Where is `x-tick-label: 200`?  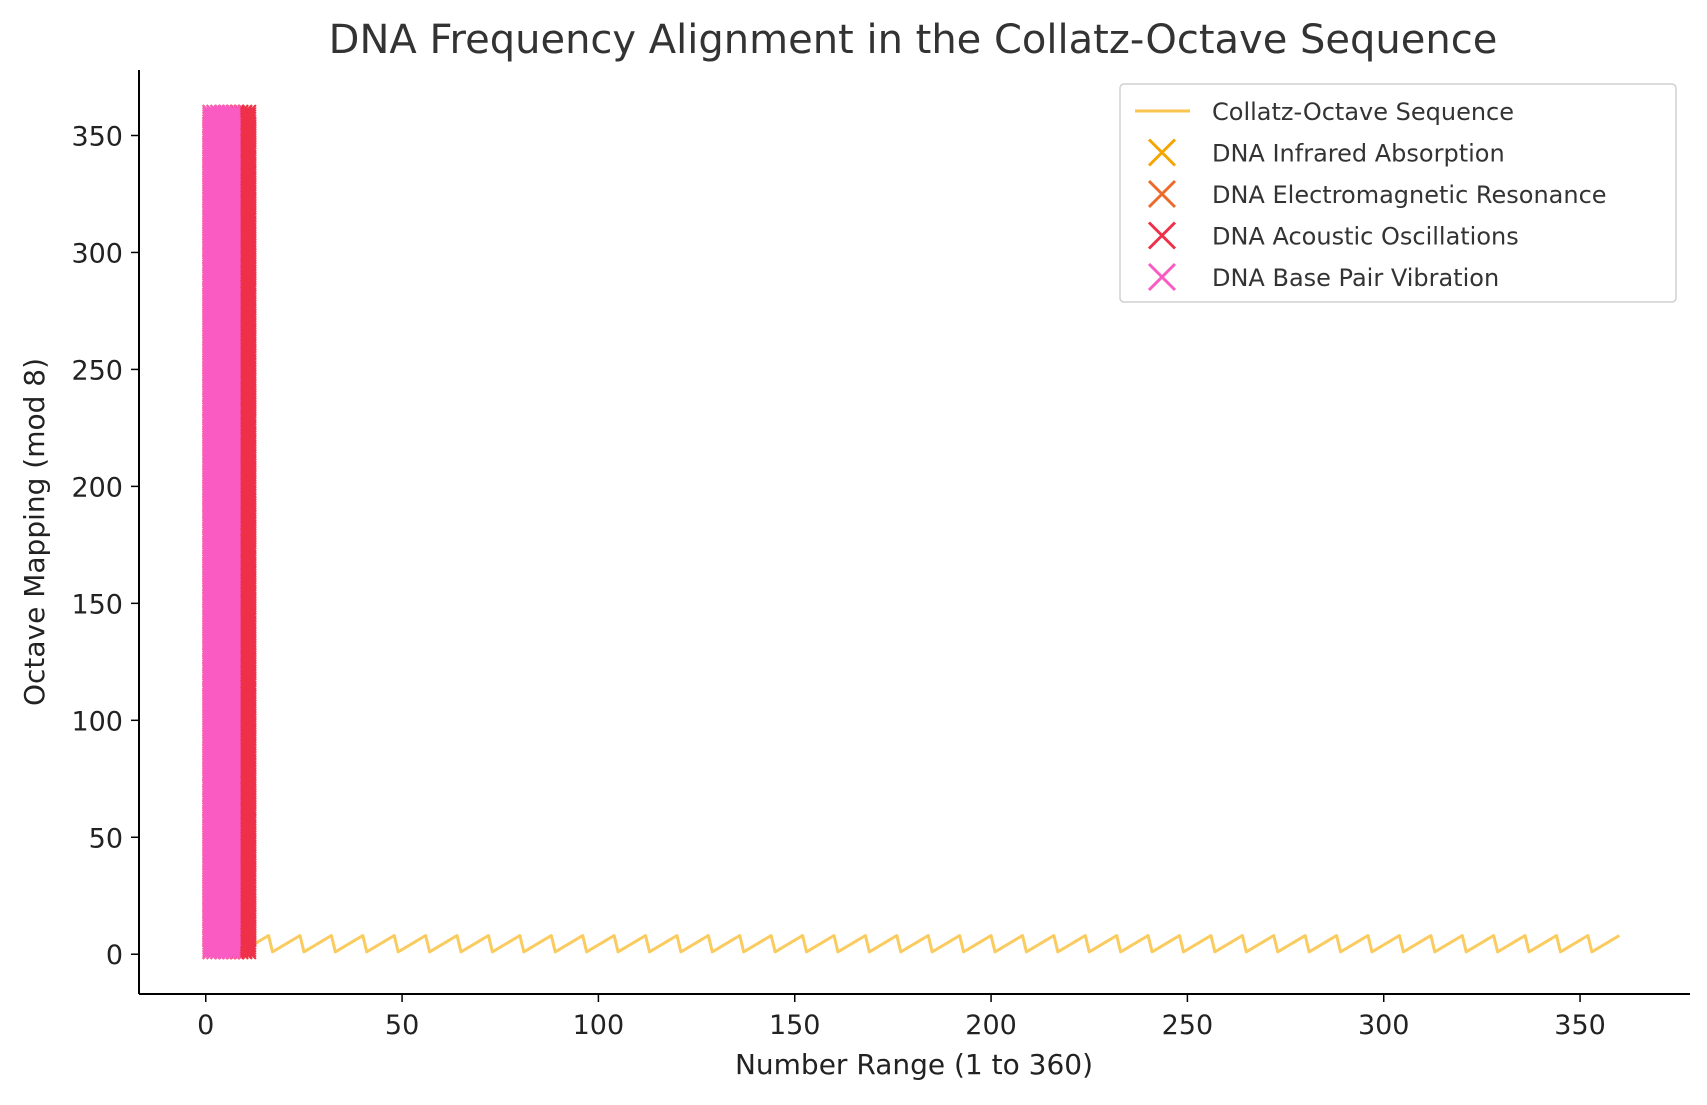 x-tick-label: 200 is located at coordinates (991, 1025).